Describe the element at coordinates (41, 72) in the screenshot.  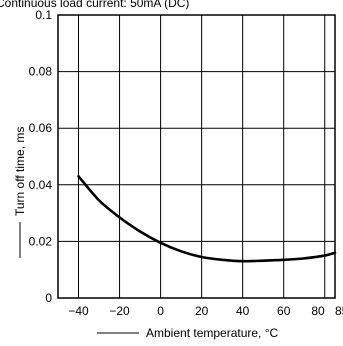
I see `y-tick-label: 0.08` at that location.